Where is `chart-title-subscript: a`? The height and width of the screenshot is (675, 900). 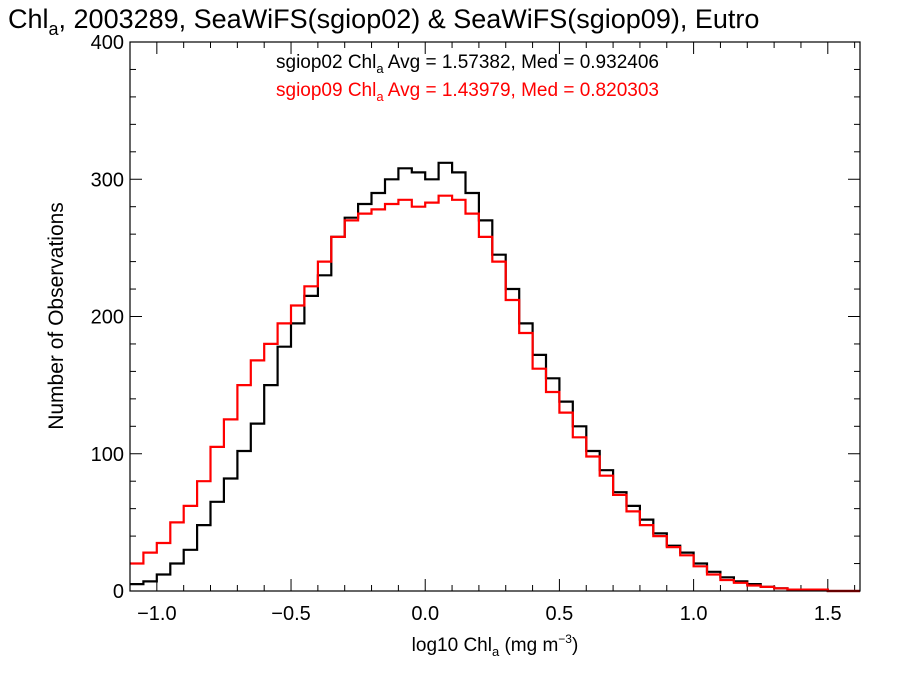 chart-title-subscript: a is located at coordinates (54, 29).